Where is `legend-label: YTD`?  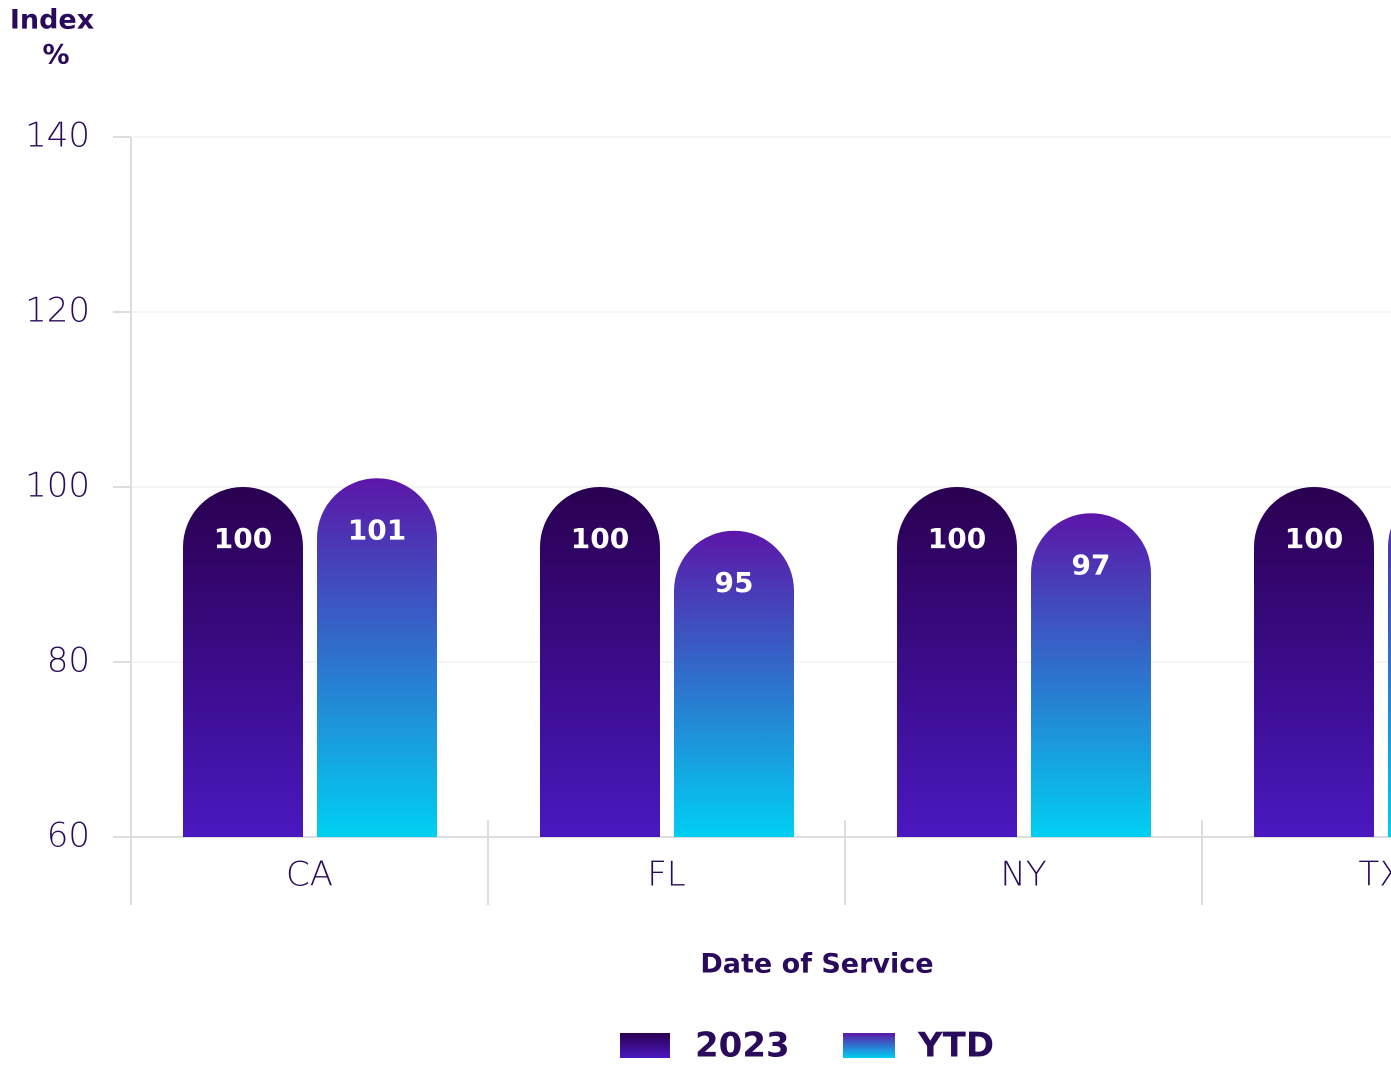
legend-label: YTD is located at coordinates (955, 1045).